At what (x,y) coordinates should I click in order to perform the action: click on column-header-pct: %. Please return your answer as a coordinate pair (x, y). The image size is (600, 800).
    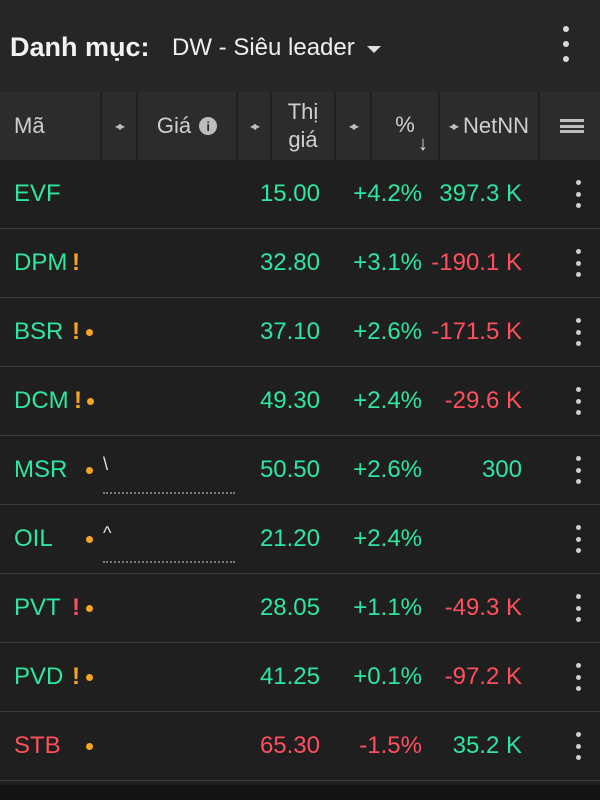
    Looking at the image, I should click on (405, 124).